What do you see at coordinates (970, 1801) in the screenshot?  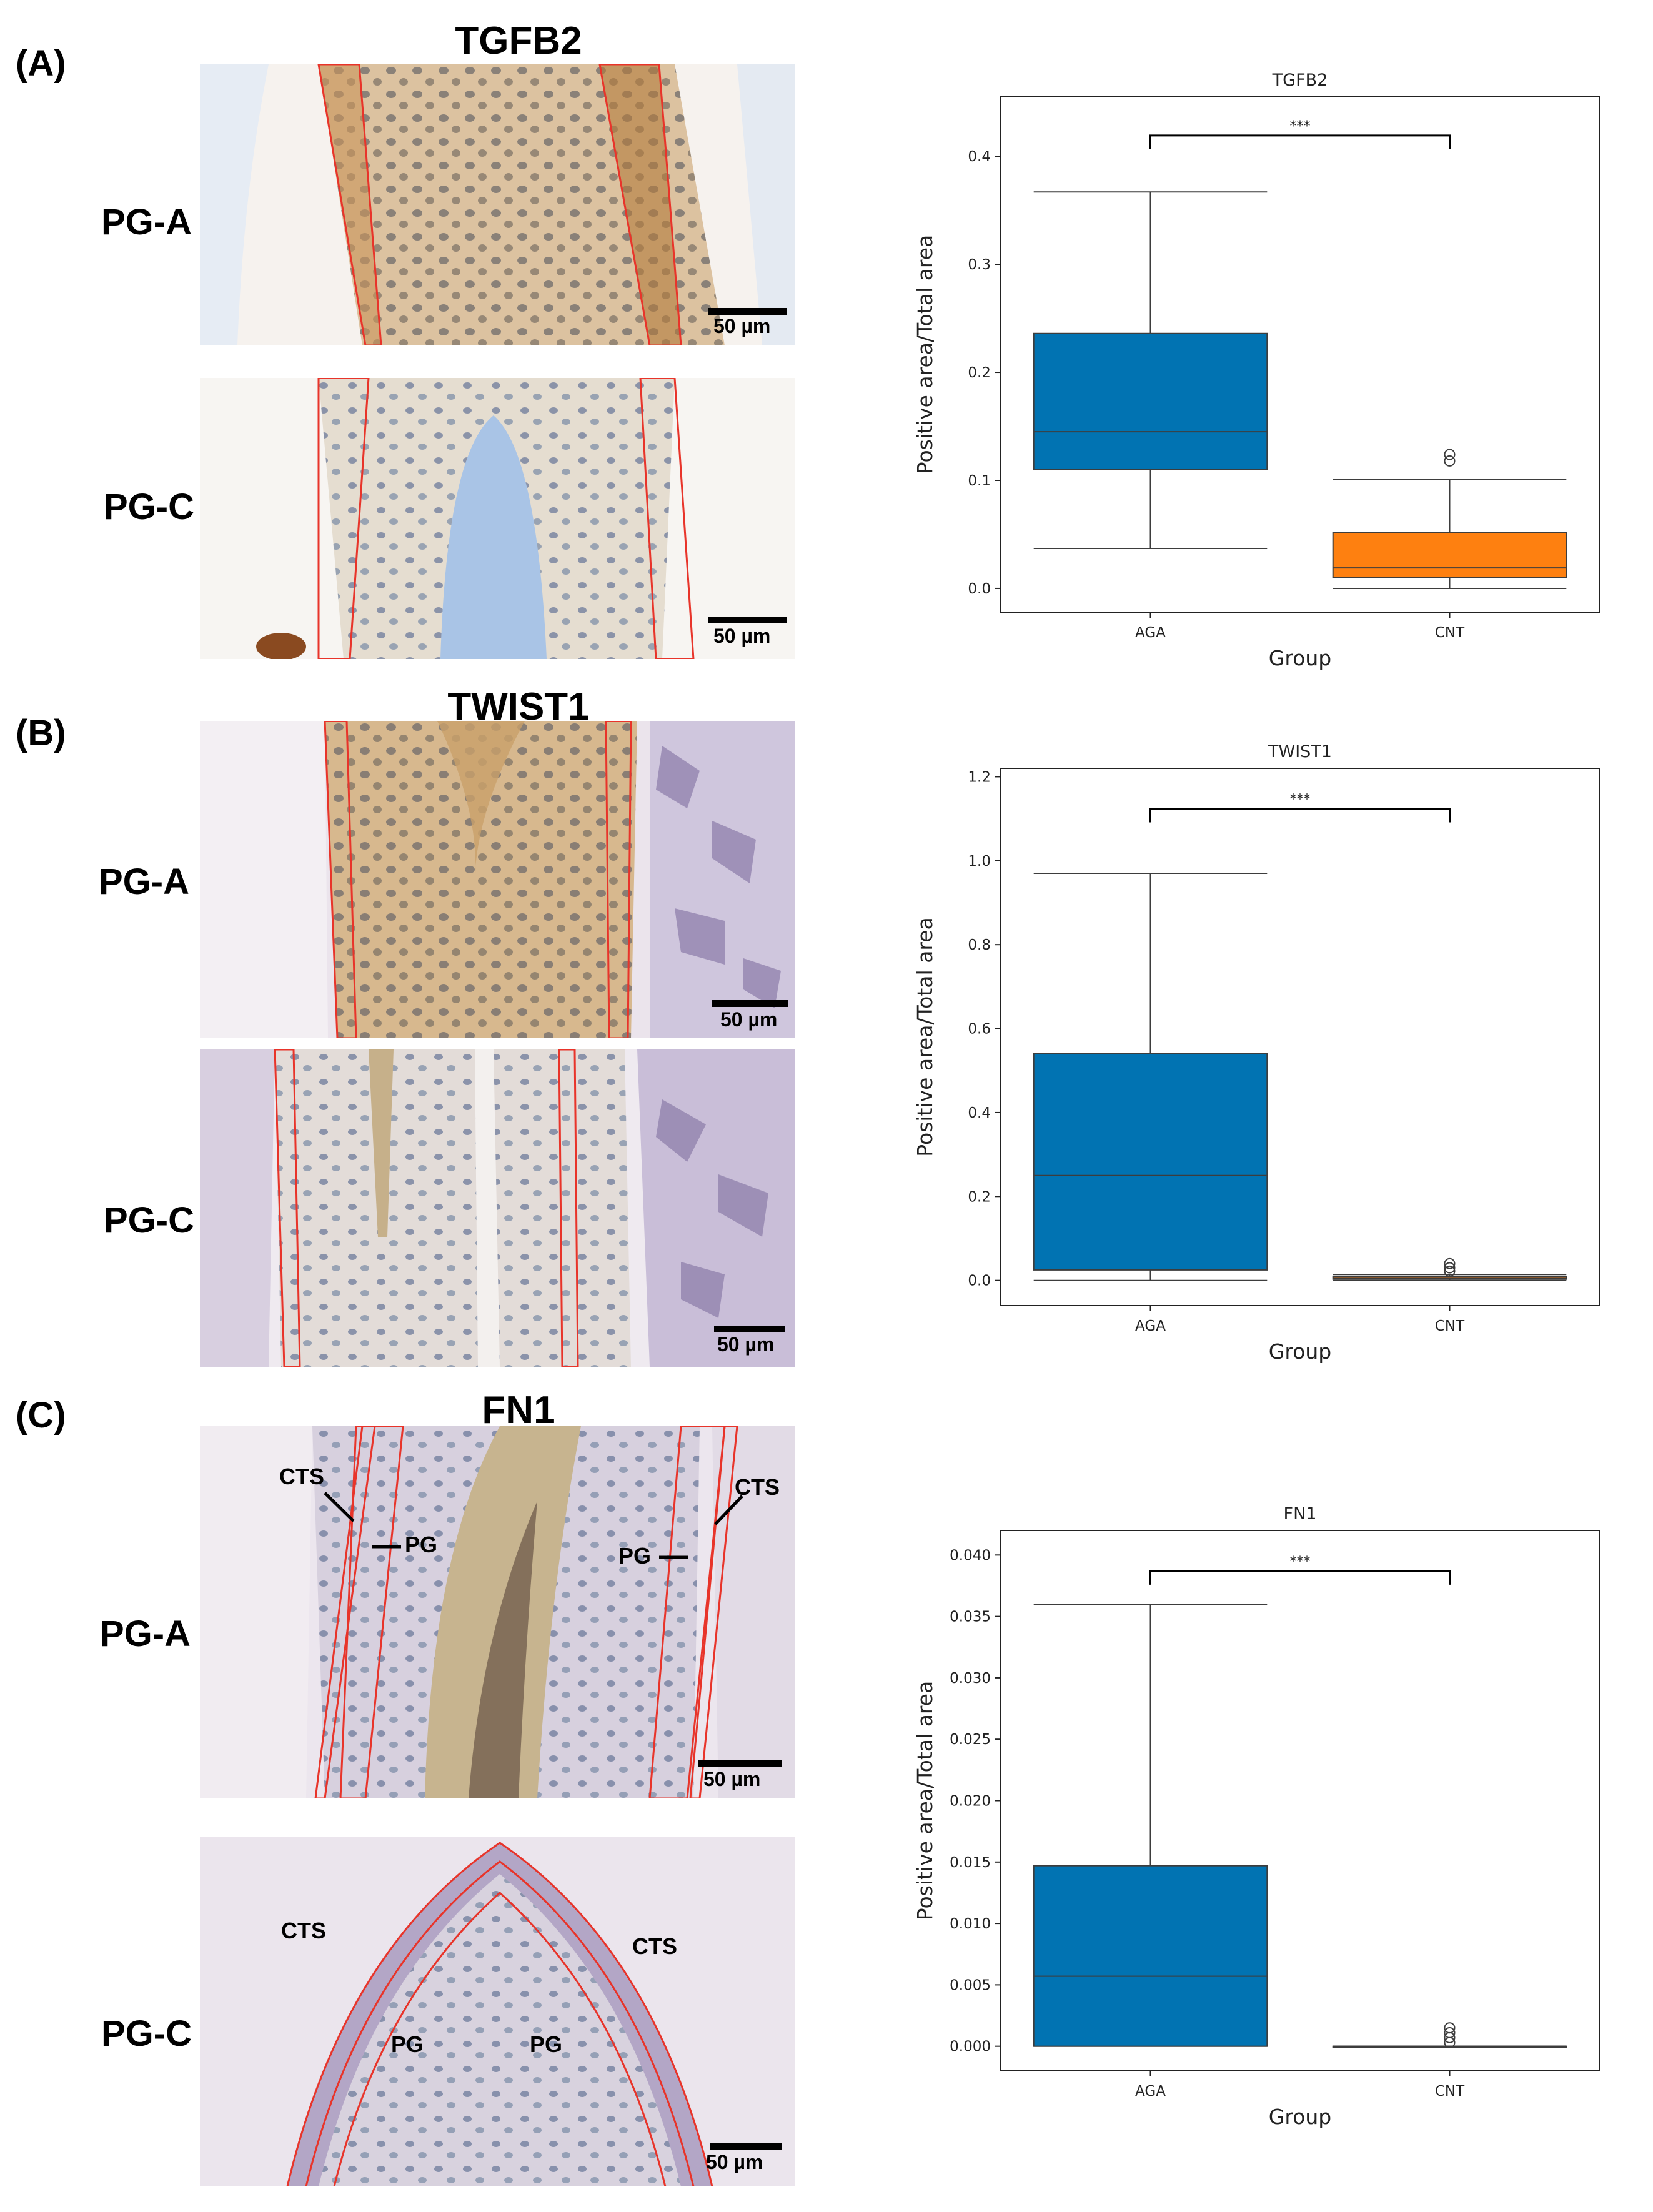 I see `y-tick-label: 0.020` at bounding box center [970, 1801].